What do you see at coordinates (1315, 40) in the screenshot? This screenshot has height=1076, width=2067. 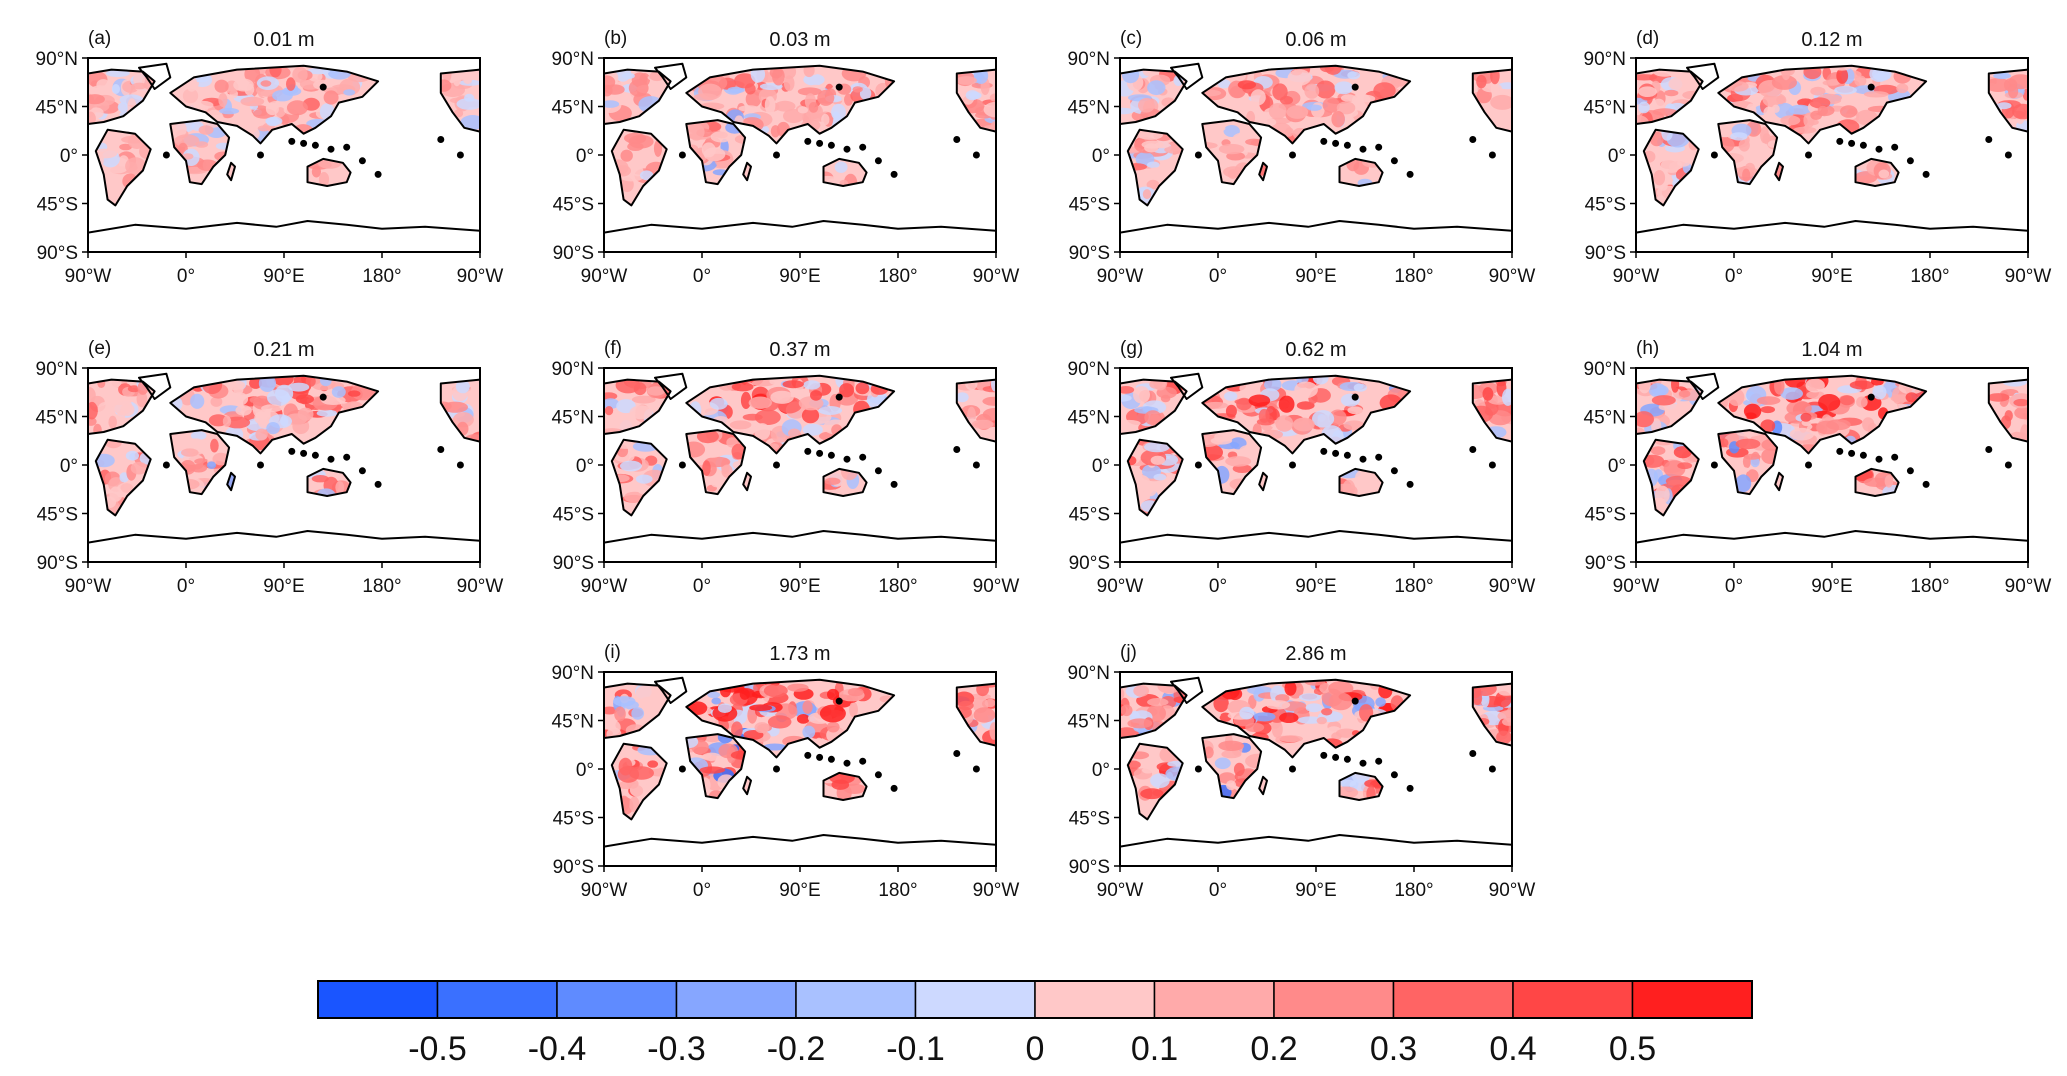 I see `panel-title: 0.06 m` at bounding box center [1315, 40].